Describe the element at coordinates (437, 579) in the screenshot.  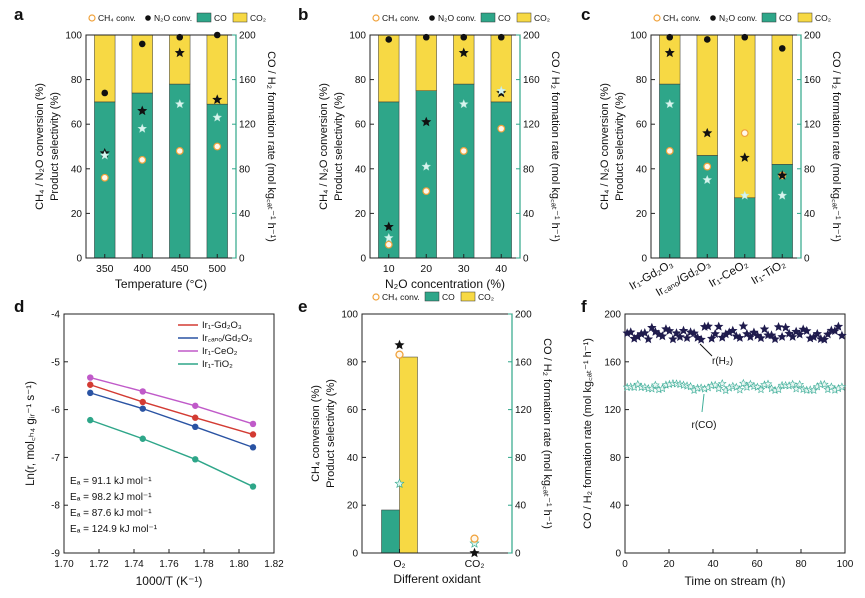
I see `x-axis-title: Different oxidant` at that location.